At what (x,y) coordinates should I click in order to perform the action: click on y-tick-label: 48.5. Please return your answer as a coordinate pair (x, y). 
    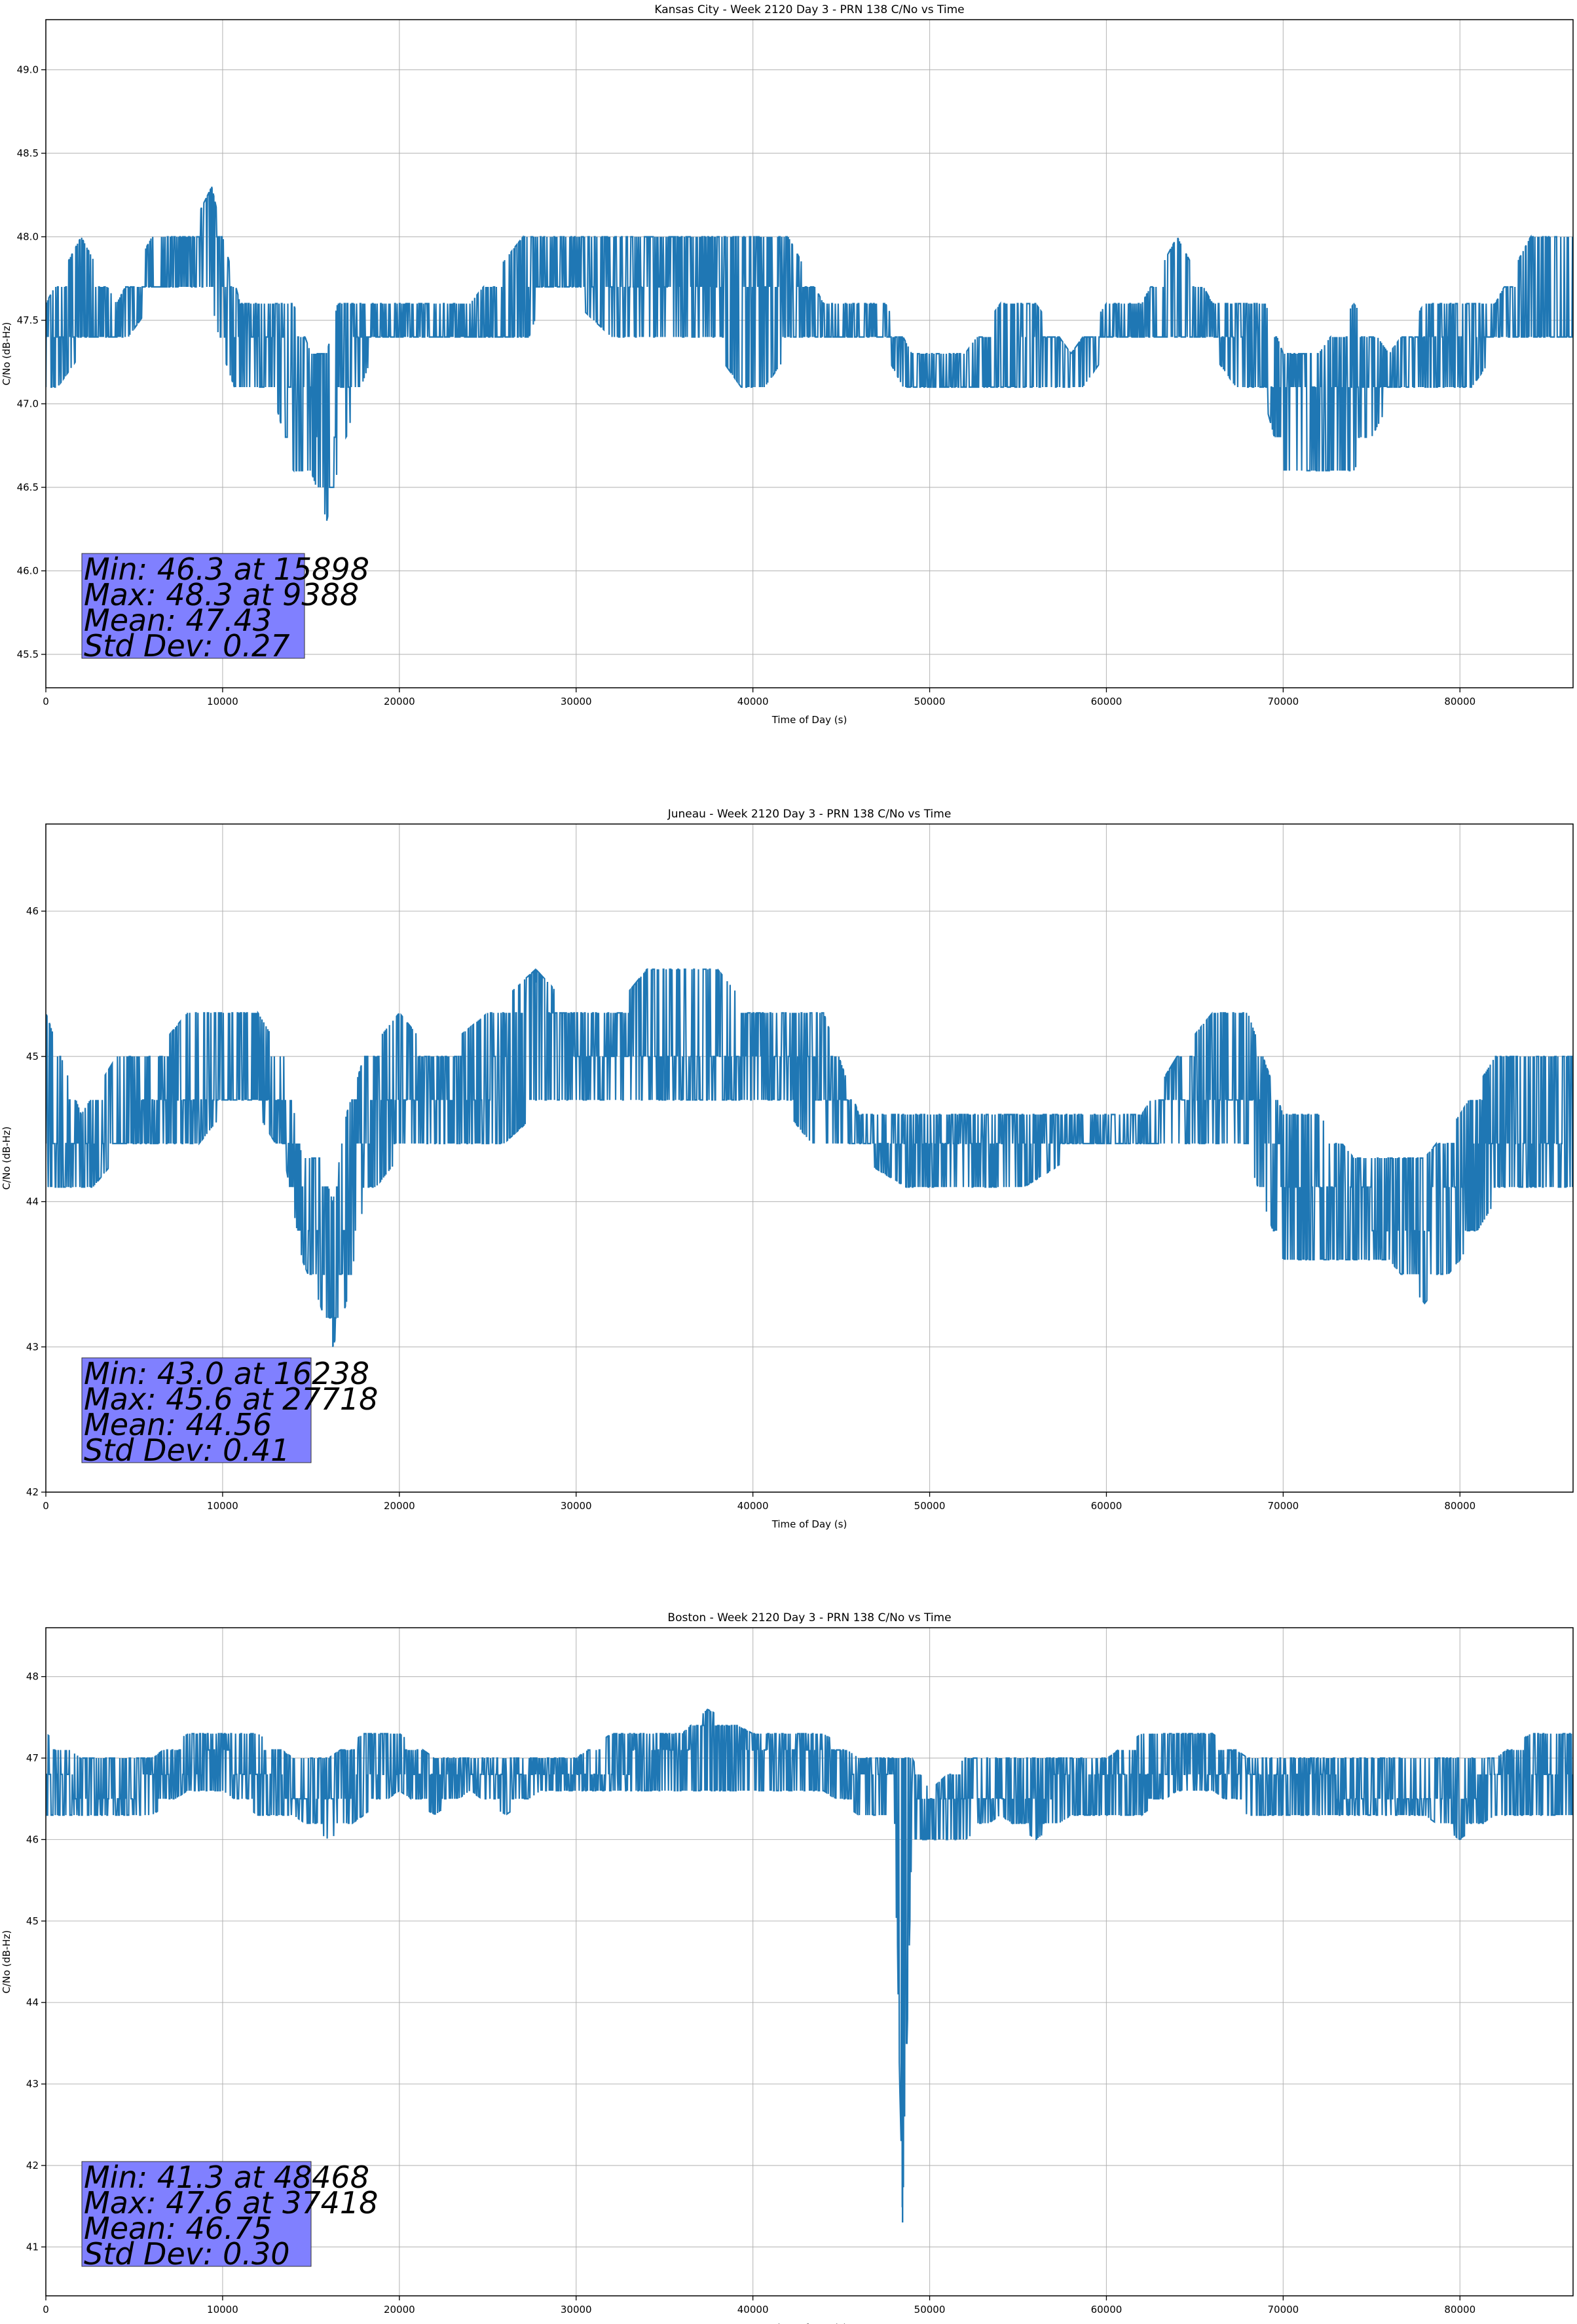
    Looking at the image, I should click on (28, 153).